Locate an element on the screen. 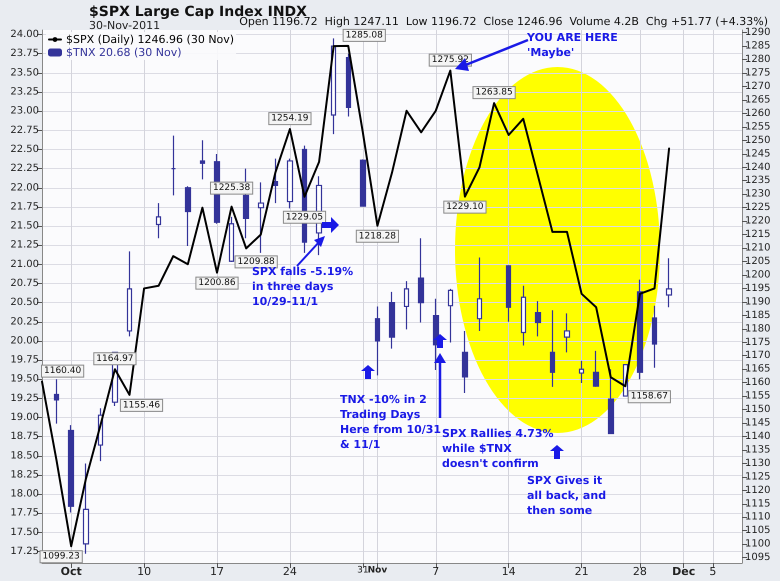  y2-tick-label: 1260 is located at coordinates (757, 113).